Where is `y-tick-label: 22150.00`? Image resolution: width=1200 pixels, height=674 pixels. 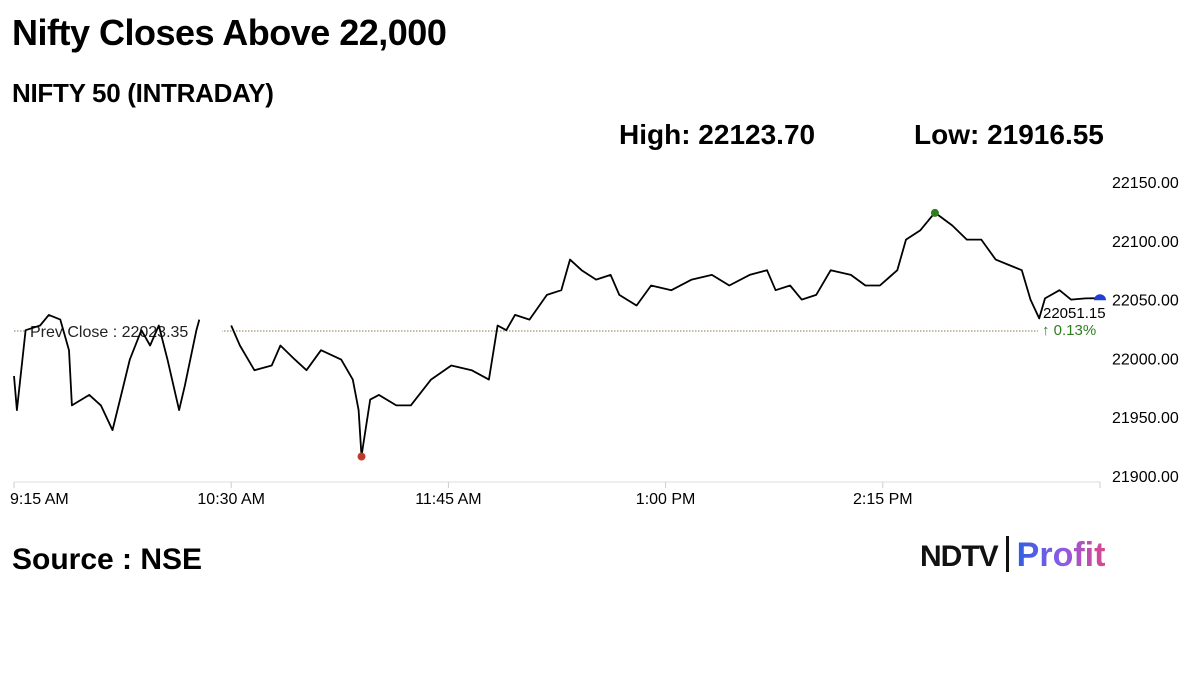 y-tick-label: 22150.00 is located at coordinates (1145, 183).